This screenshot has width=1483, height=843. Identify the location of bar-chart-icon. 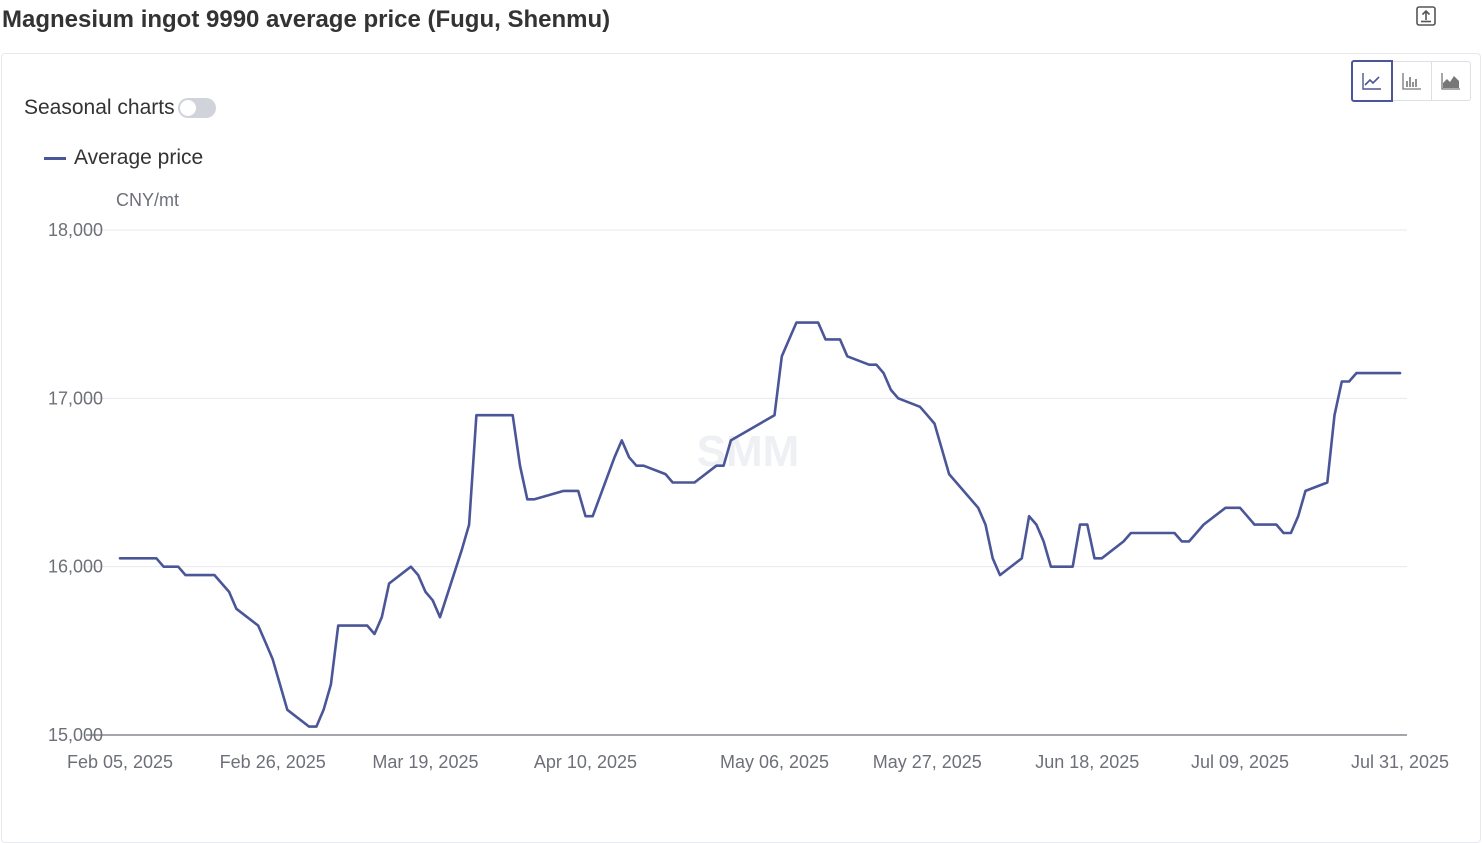
(1411, 81).